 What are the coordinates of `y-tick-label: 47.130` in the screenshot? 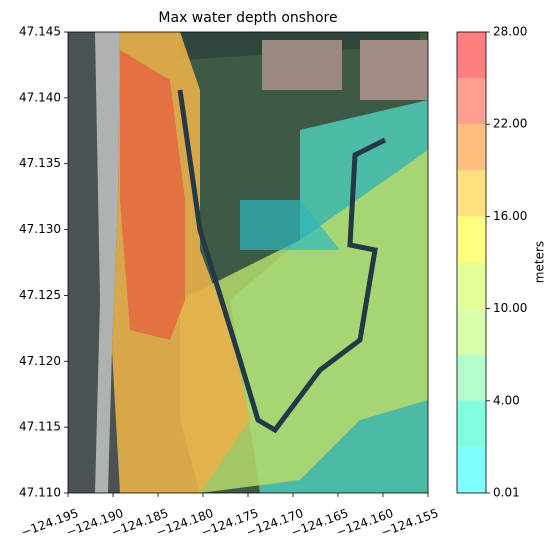 It's located at (40, 229).